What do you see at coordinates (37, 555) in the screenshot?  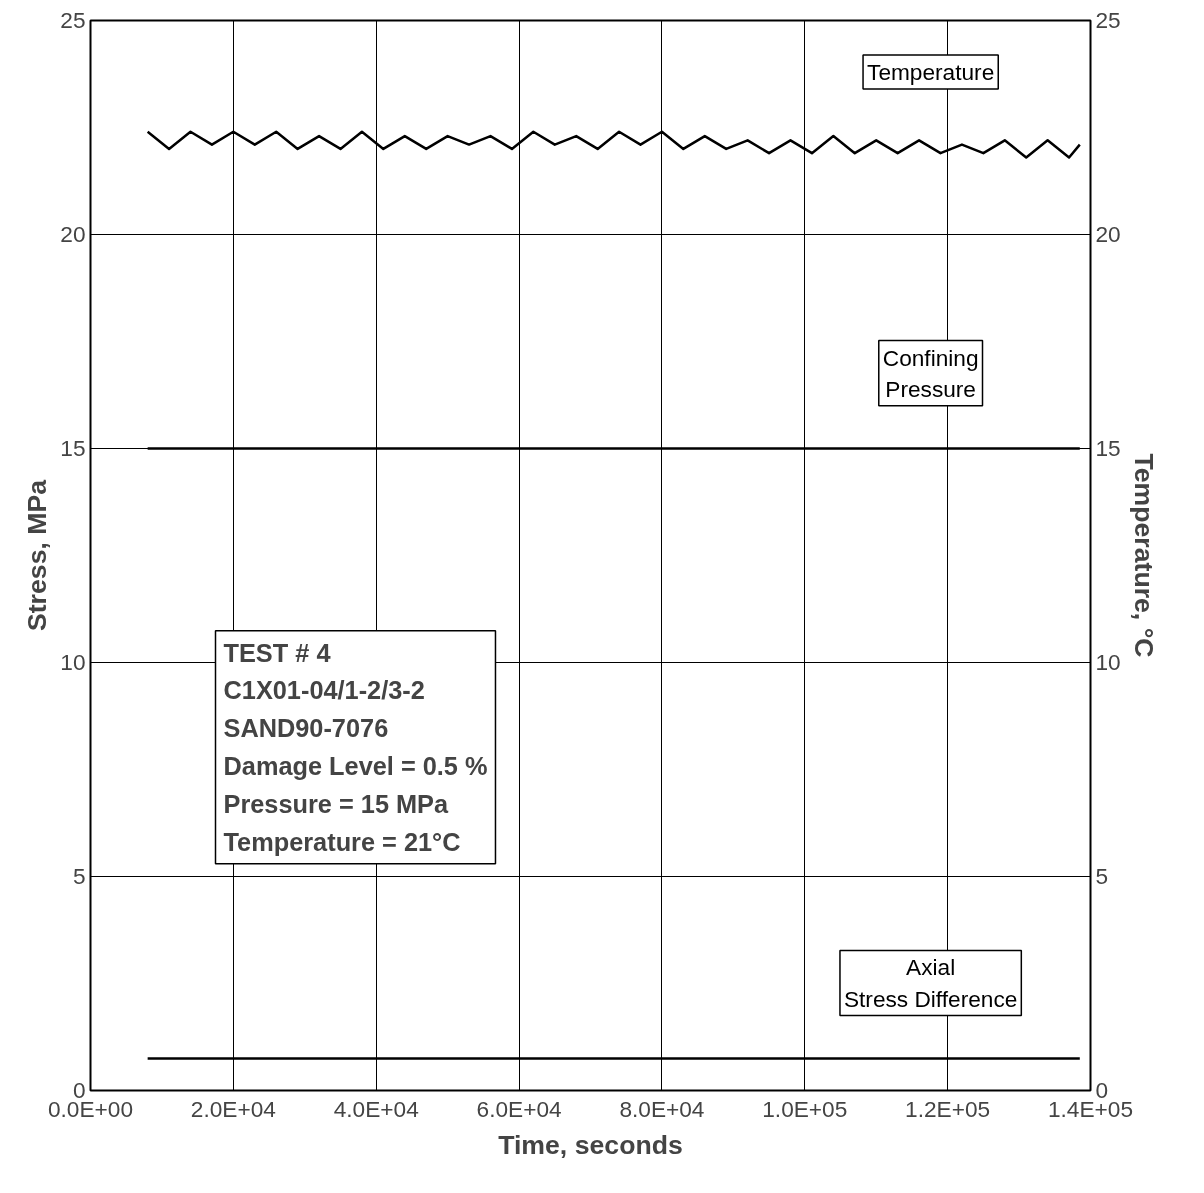 I see `y-axis-title: Stress, MPa` at bounding box center [37, 555].